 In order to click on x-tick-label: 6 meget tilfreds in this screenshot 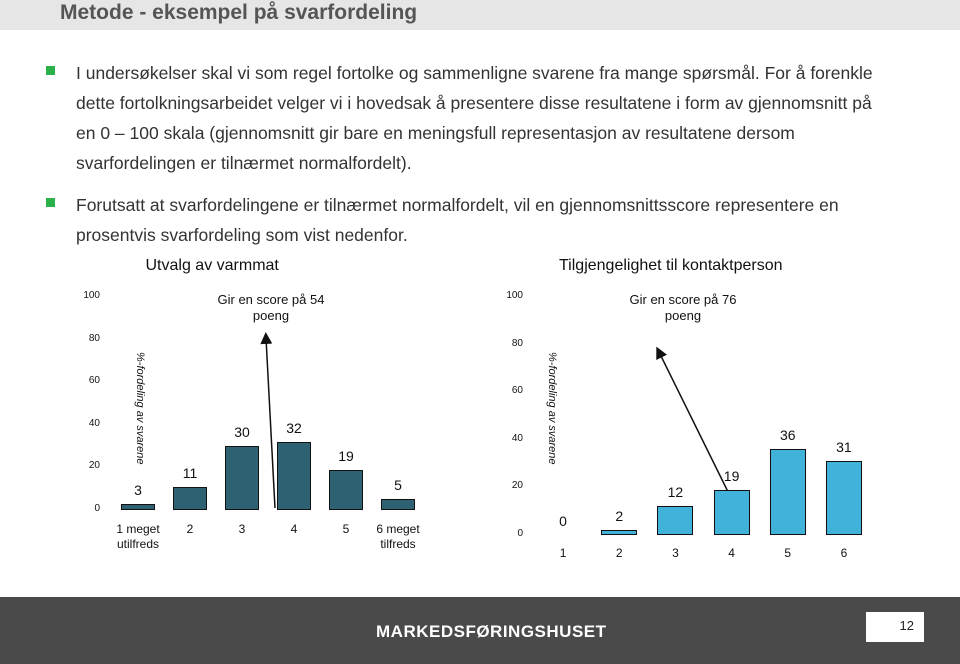, I will do `click(398, 536)`.